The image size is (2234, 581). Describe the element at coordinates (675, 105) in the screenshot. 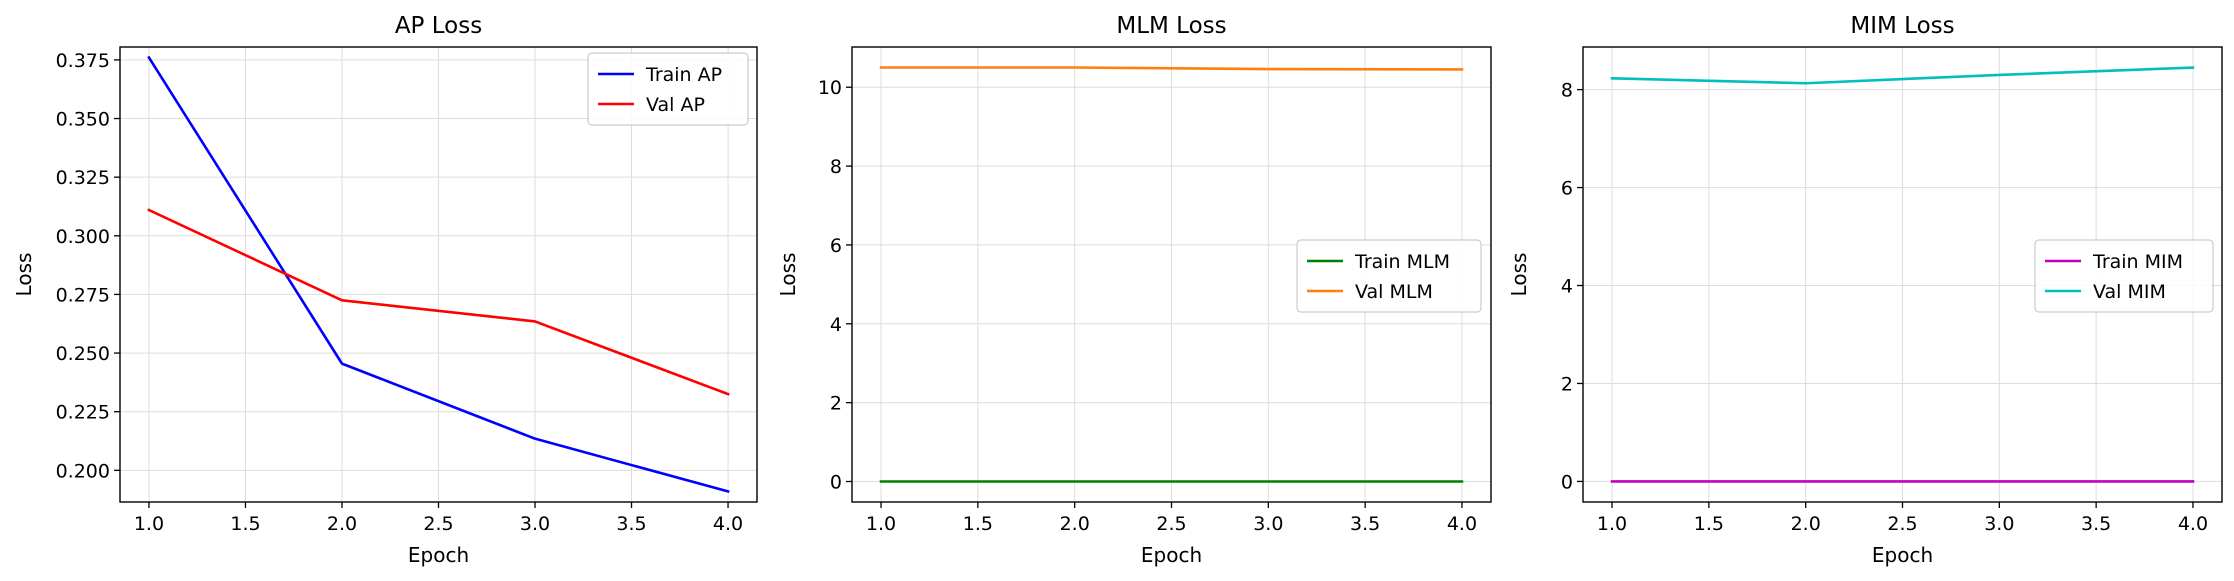

I see `legend-label: Val AP` at that location.